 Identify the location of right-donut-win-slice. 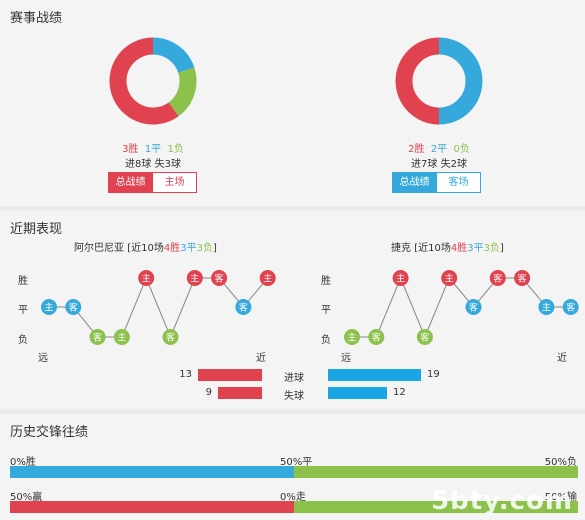
(417, 81).